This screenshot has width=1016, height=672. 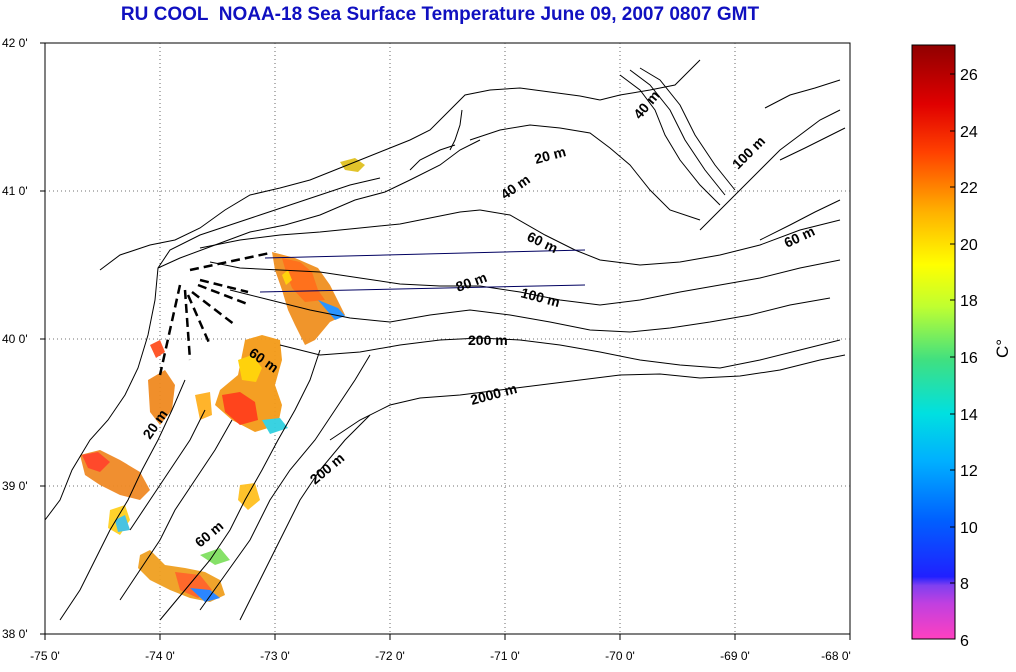 I want to click on colorbar, so click(x=933, y=342).